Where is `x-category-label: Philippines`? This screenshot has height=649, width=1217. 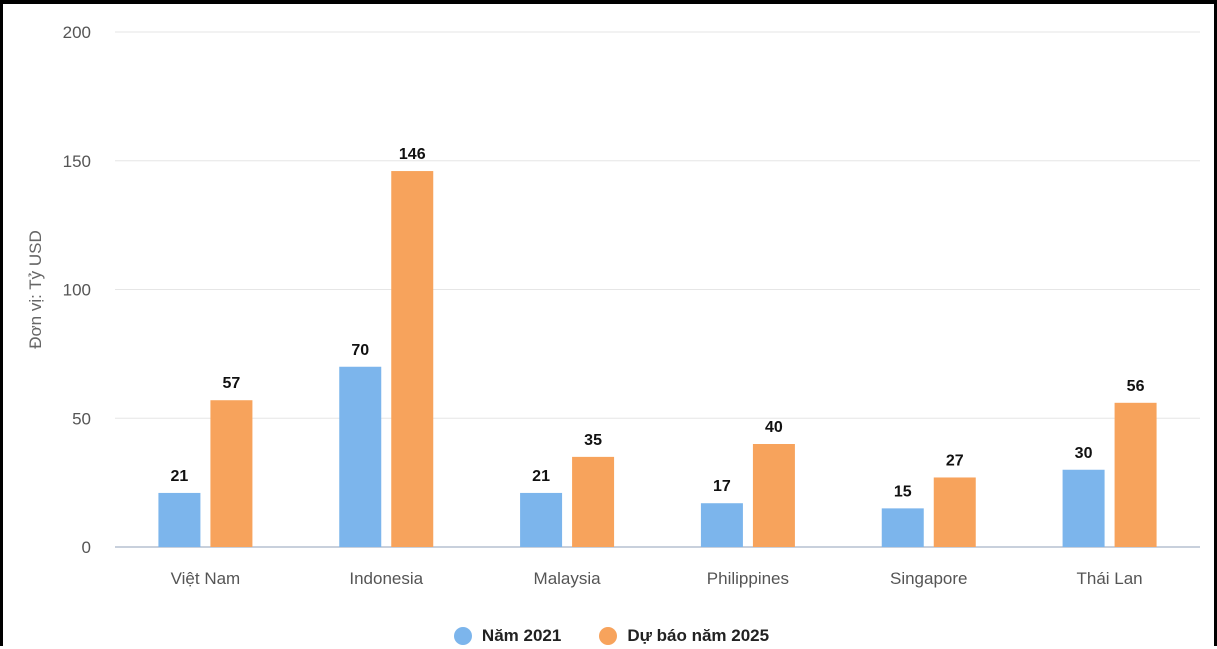
x-category-label: Philippines is located at coordinates (748, 578).